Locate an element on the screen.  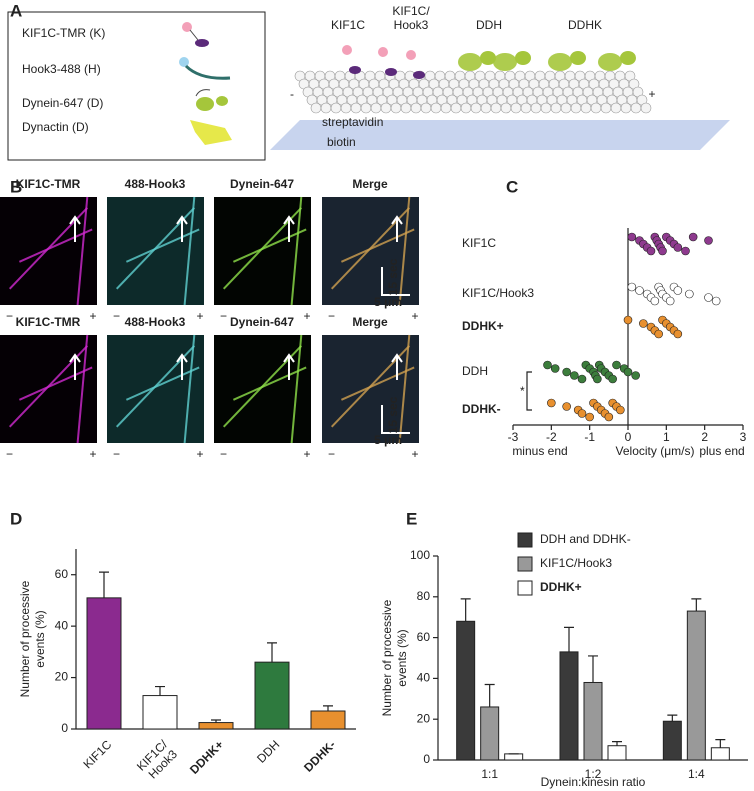
label: 1 is located at coordinates (666, 437).